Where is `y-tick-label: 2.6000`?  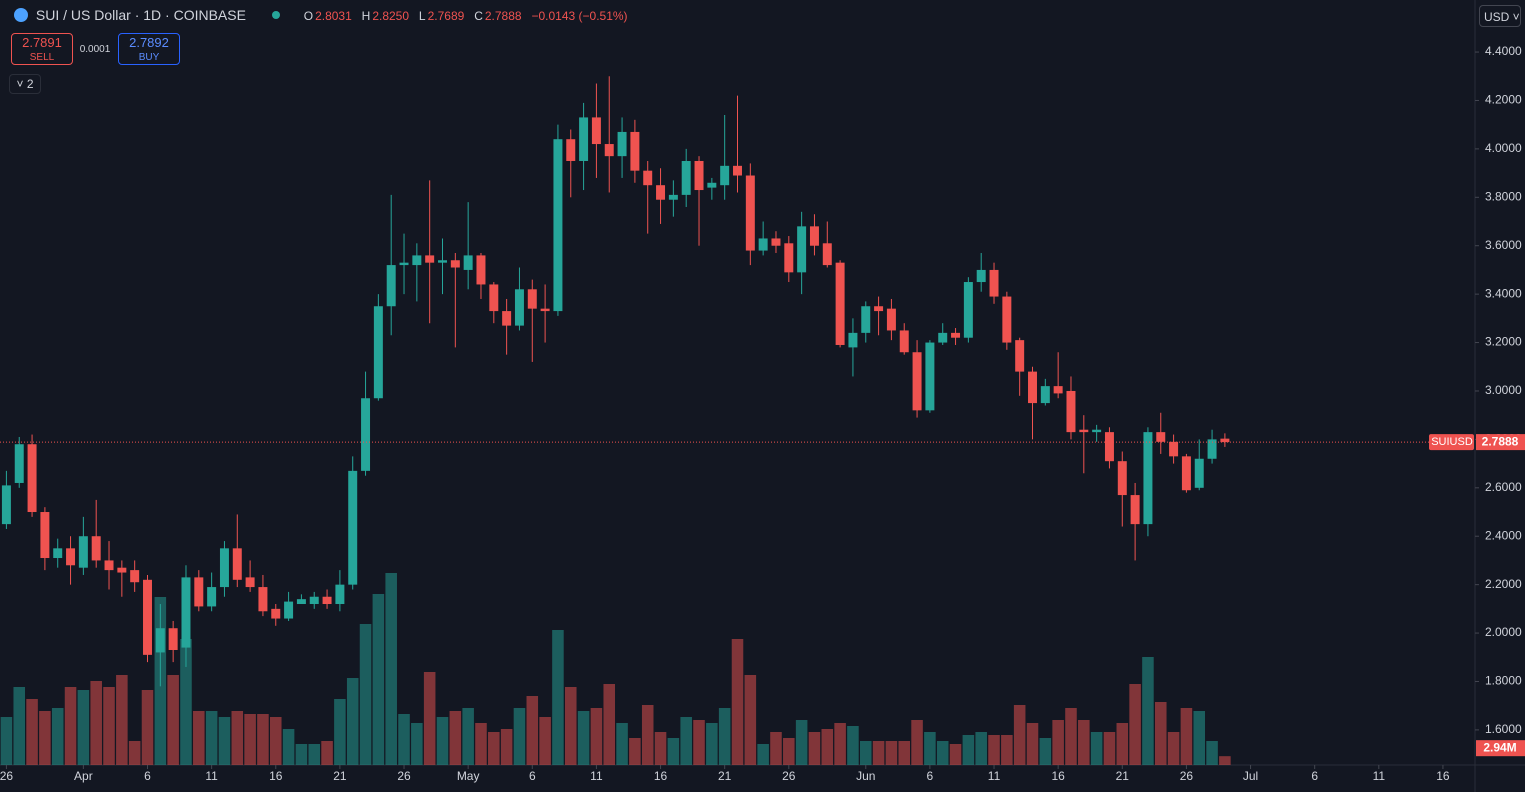 y-tick-label: 2.6000 is located at coordinates (1503, 487).